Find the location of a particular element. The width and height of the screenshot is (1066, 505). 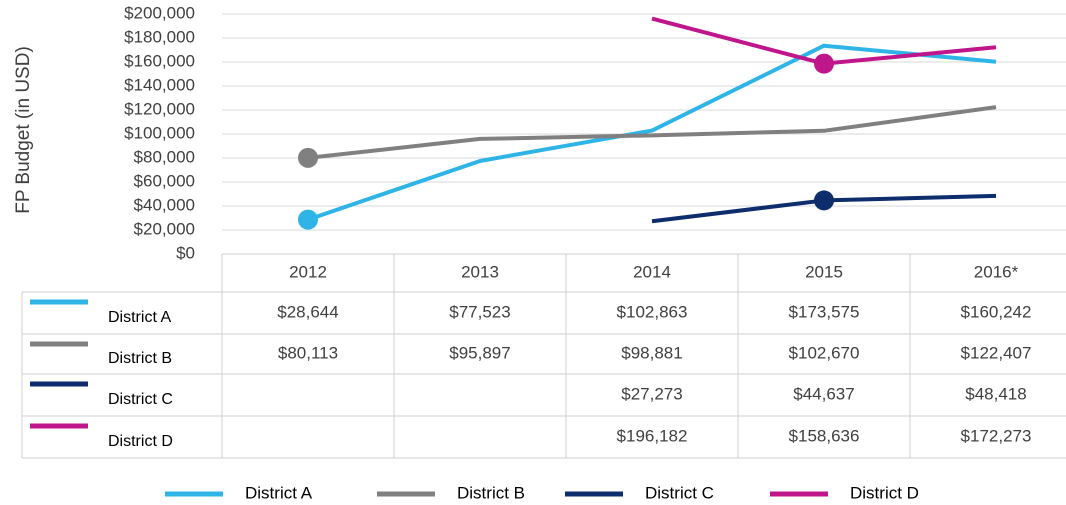

y-tick-label: $0 is located at coordinates (185, 252).